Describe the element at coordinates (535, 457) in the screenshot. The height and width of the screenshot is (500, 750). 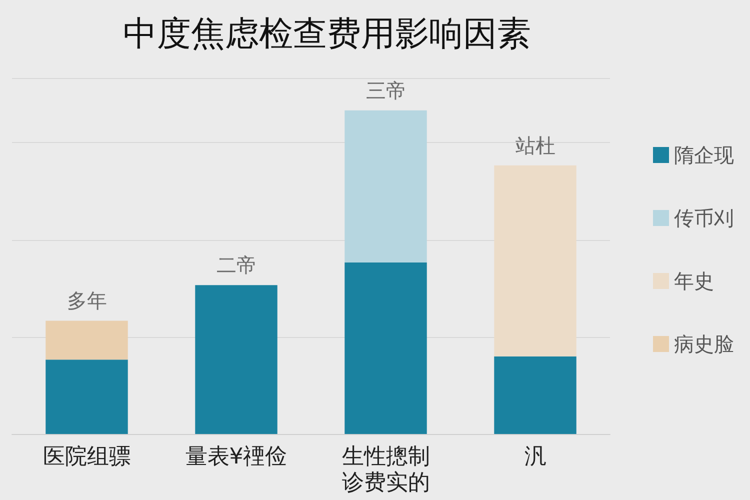
I see `x-tick-label: 汎` at that location.